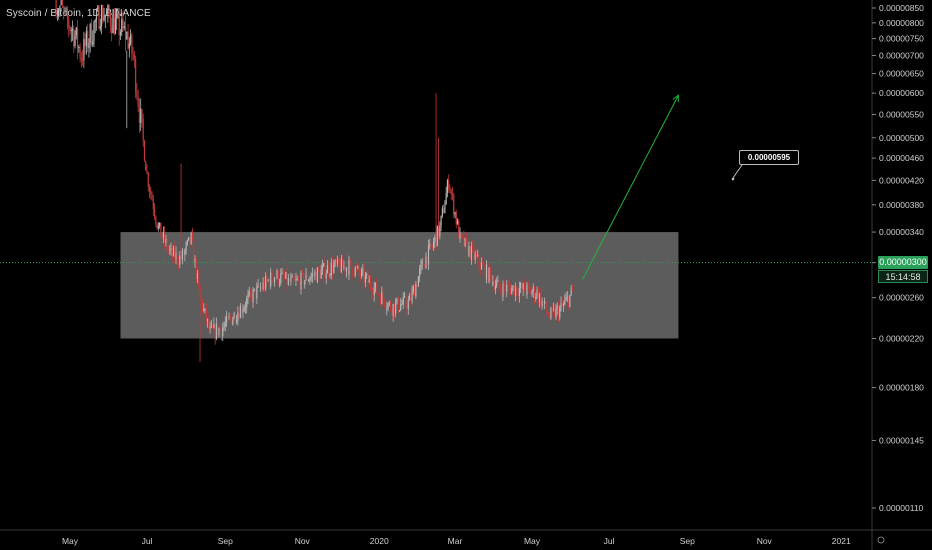 This screenshot has width=932, height=550. Describe the element at coordinates (901, 298) in the screenshot. I see `y-tick-label: 0.00000260` at that location.